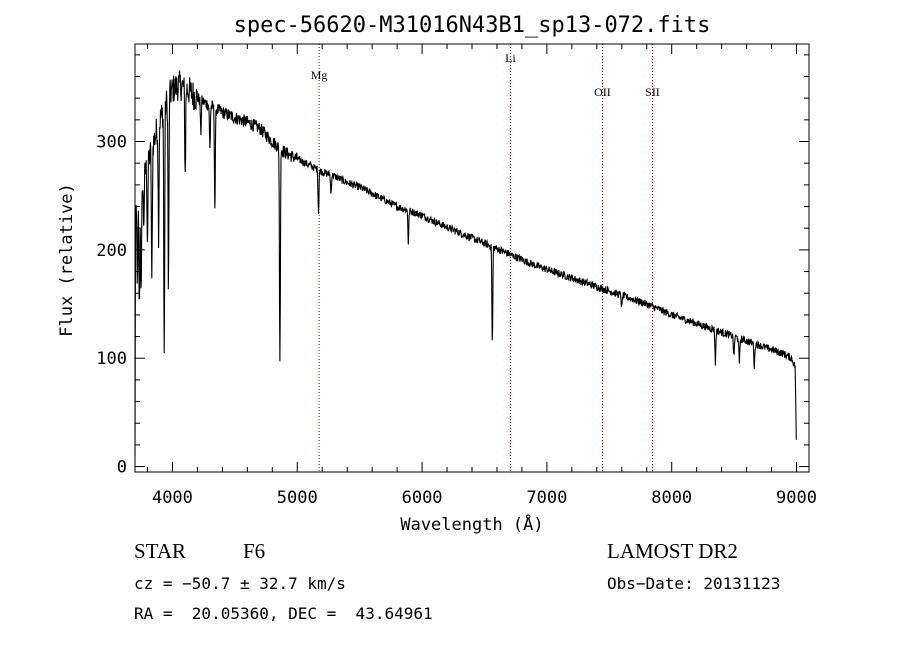 This screenshot has width=900, height=649. I want to click on line-marker-label-mg: Mg, so click(319, 75).